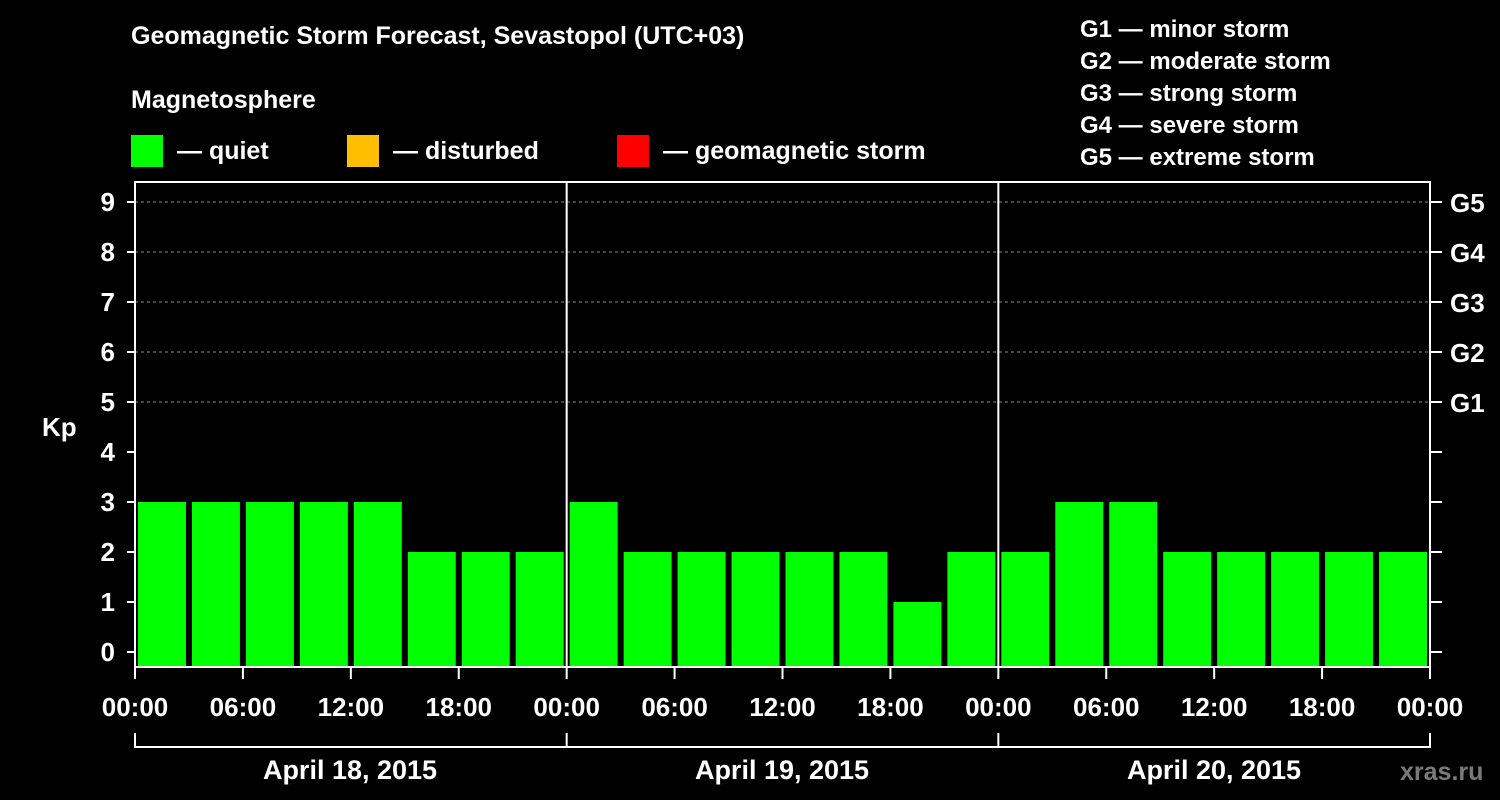 Image resolution: width=1500 pixels, height=800 pixels. I want to click on right-axis-label-G2: G2, so click(1467, 353).